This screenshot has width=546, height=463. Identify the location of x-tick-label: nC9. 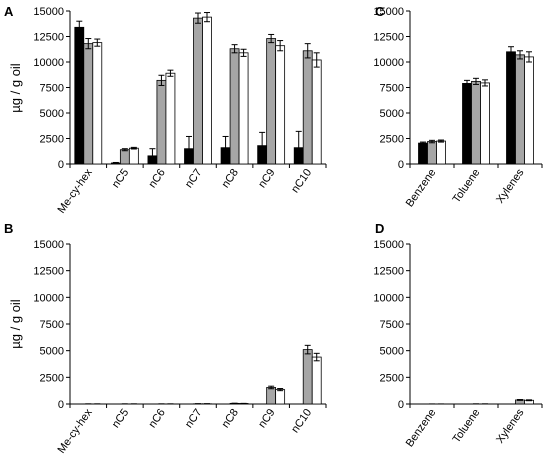
(266, 418).